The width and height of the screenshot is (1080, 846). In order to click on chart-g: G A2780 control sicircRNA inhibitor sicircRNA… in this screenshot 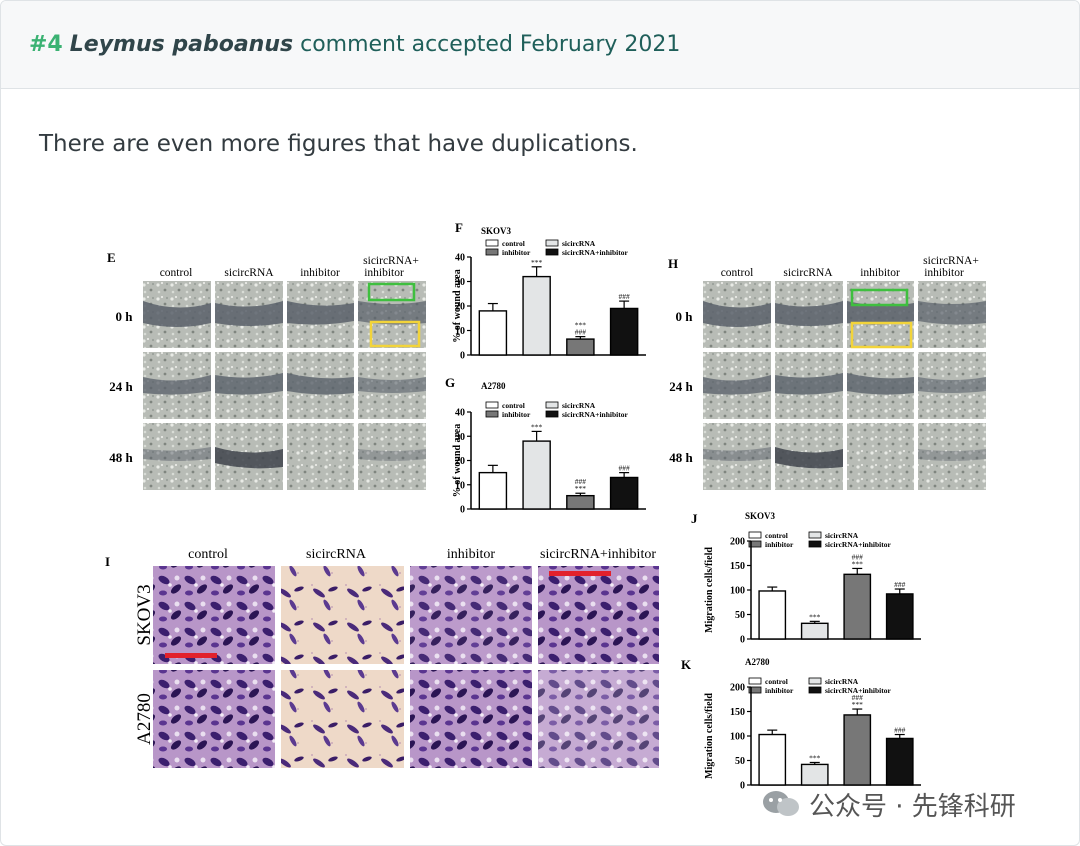, I will do `click(545, 445)`.